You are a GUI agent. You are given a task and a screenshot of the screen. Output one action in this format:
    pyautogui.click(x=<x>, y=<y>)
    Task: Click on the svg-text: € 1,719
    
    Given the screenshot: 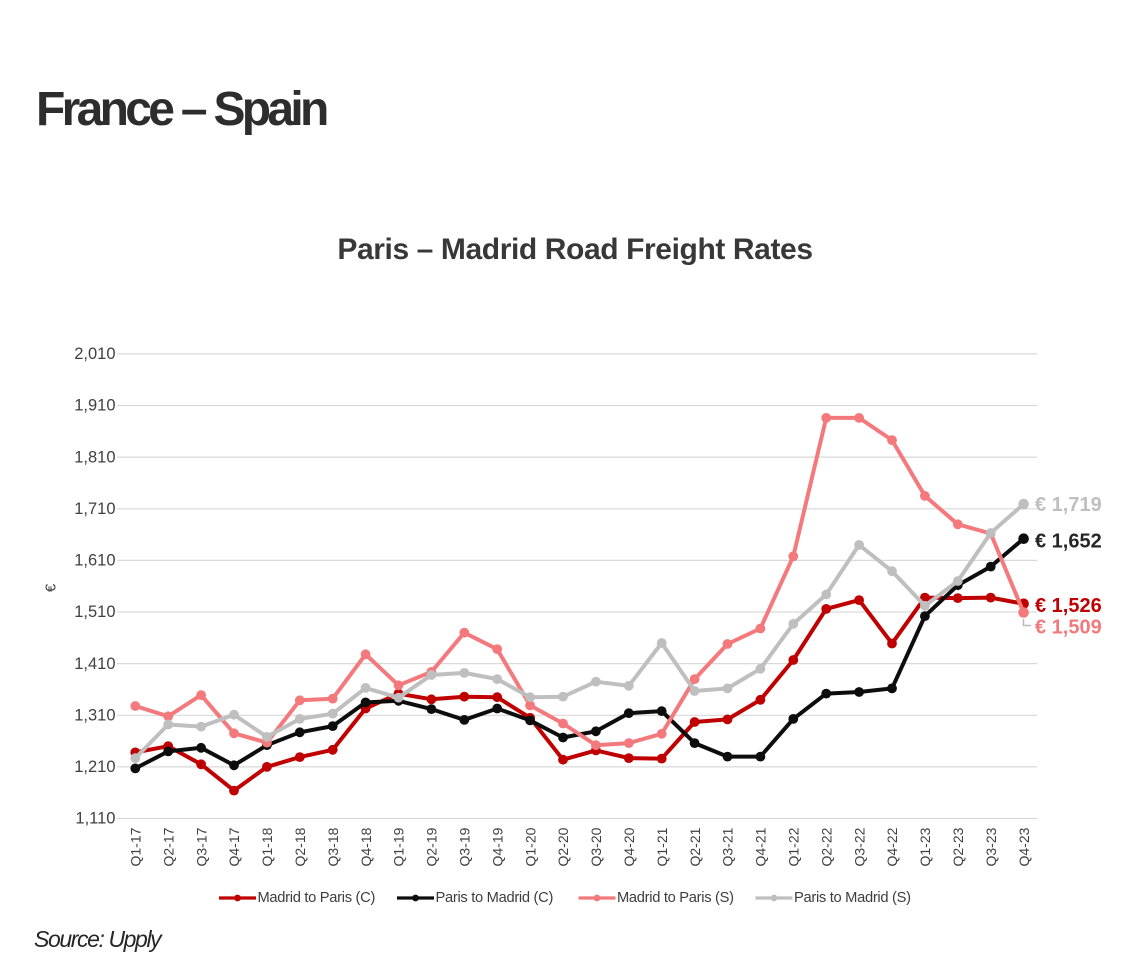 What is the action you would take?
    pyautogui.click(x=1068, y=505)
    